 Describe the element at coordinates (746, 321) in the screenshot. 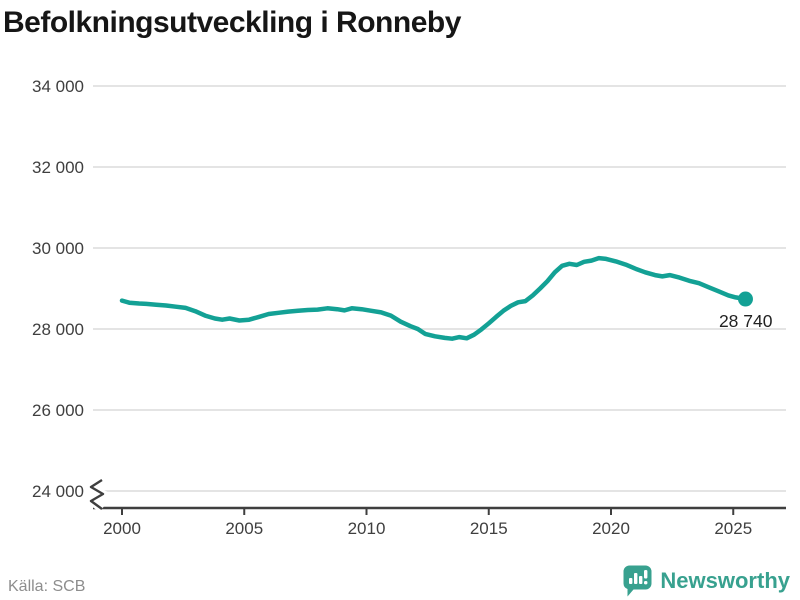

I see `end-point-value-label: 28 740` at that location.